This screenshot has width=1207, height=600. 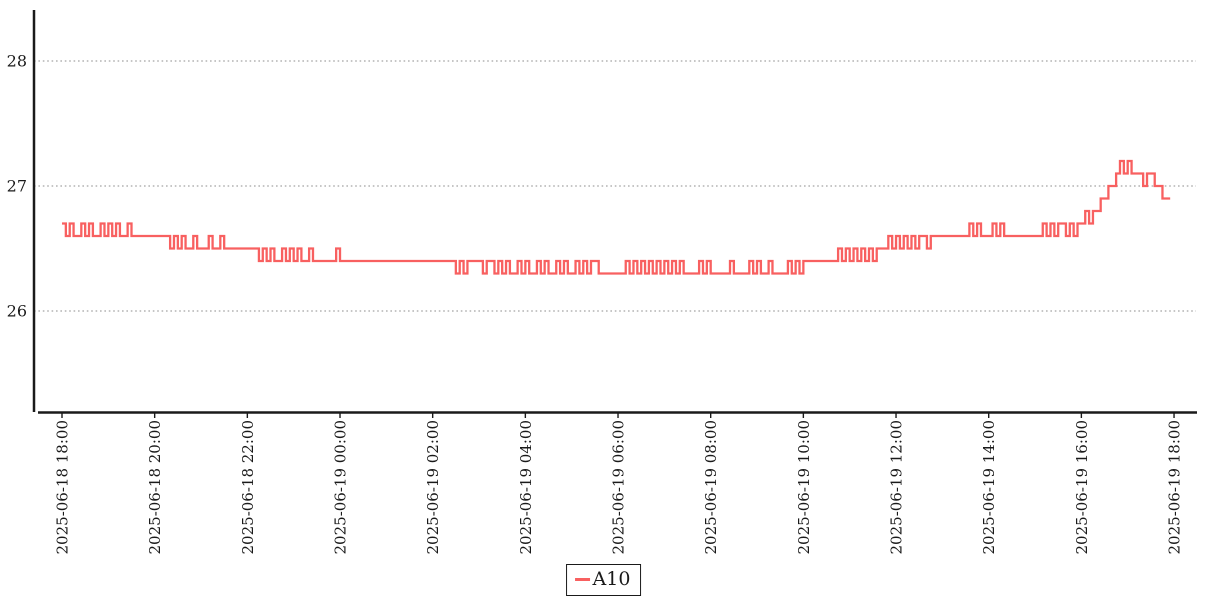 I want to click on y-tick-label: 28, so click(x=17, y=61).